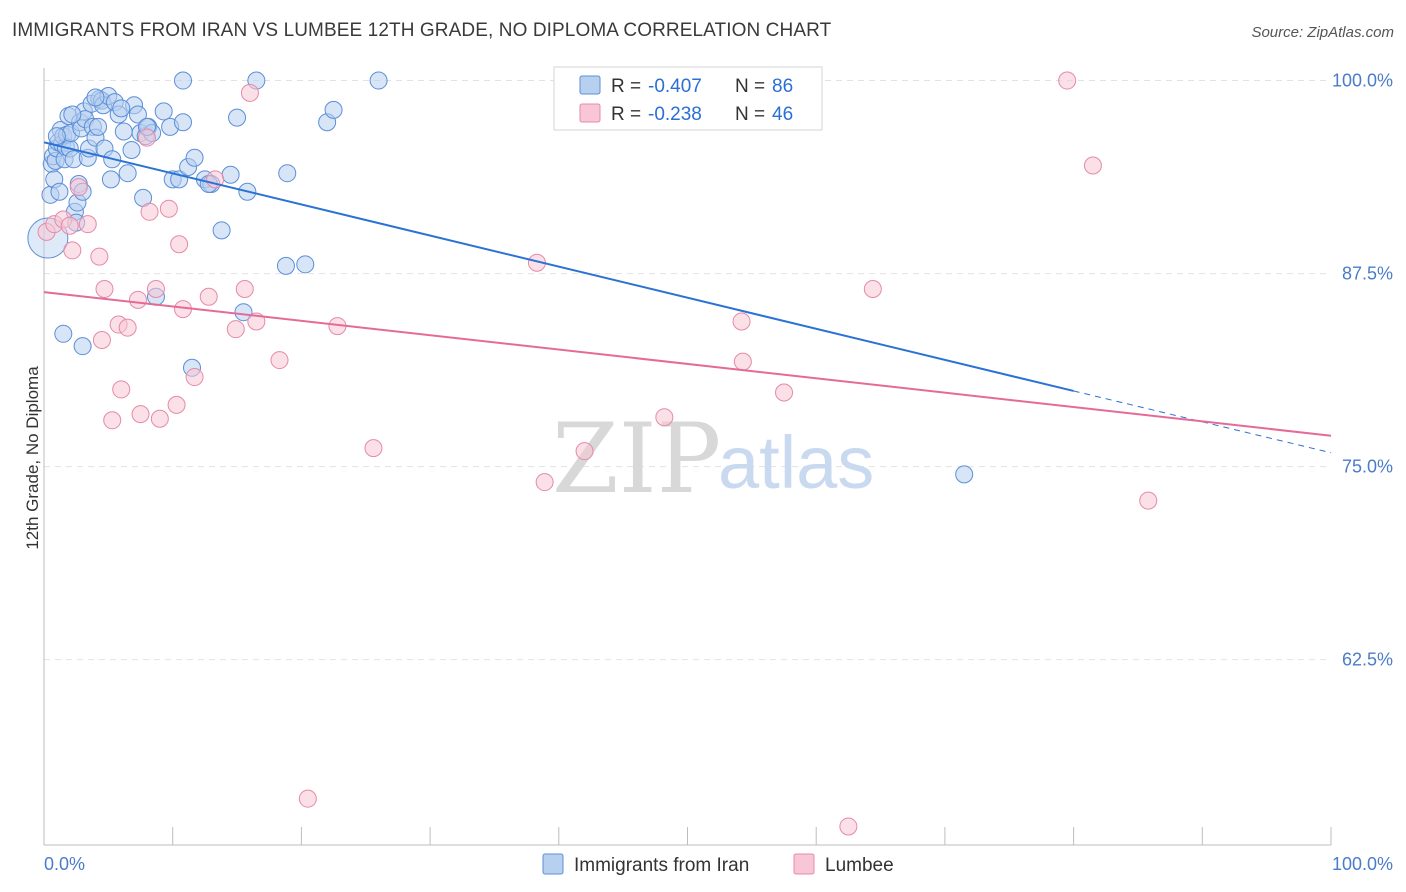  What do you see at coordinates (859, 865) in the screenshot?
I see `bottom-legend-lumbee-label: Lumbee` at bounding box center [859, 865].